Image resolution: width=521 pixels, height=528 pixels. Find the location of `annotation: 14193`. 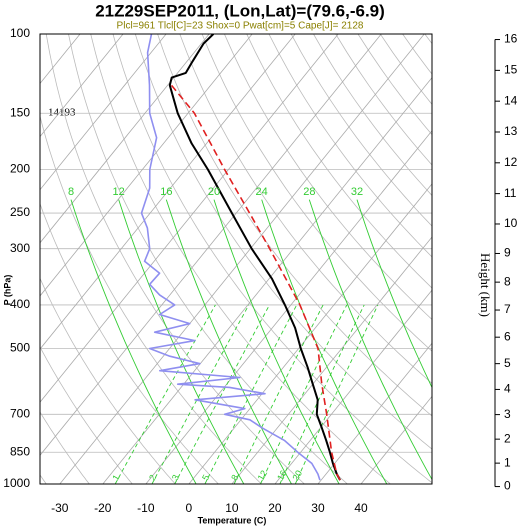

annotation: 14193 is located at coordinates (62, 113).